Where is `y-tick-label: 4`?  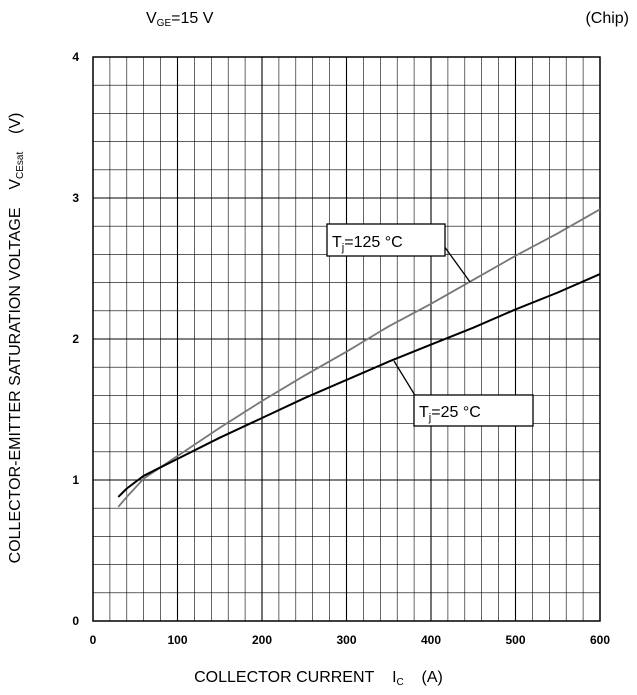 y-tick-label: 4 is located at coordinates (75, 57).